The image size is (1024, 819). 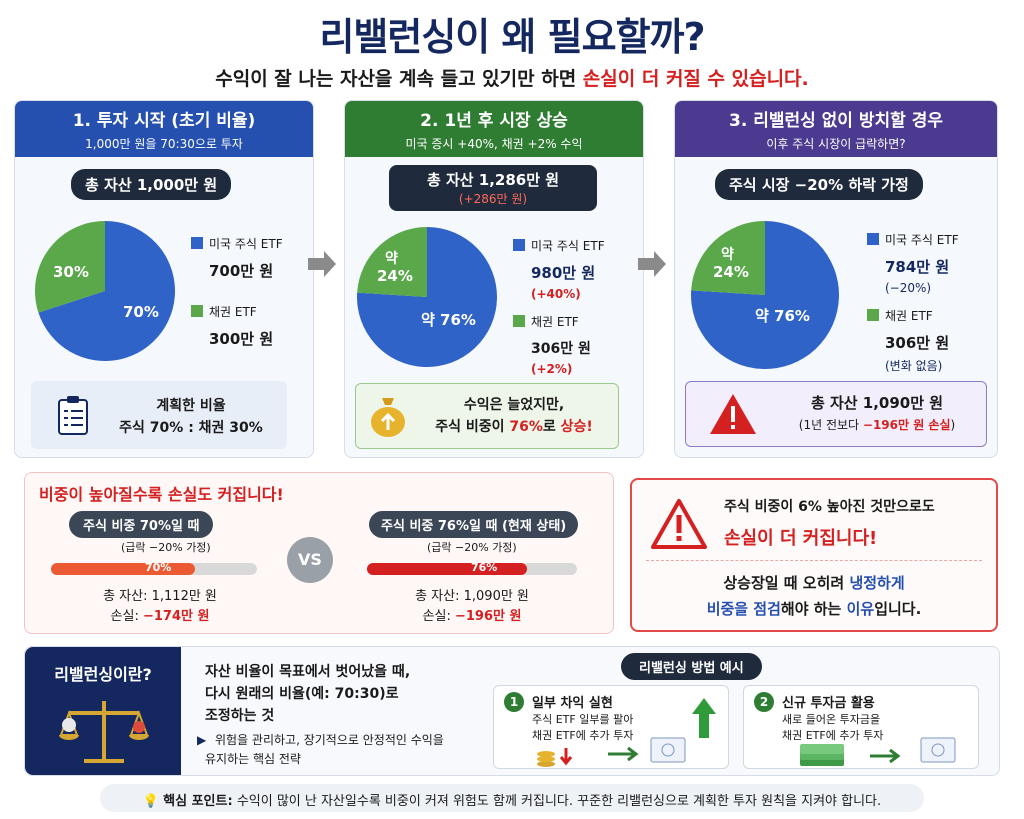 What do you see at coordinates (514, 405) in the screenshot?
I see `note-line: 수익은 늘었지만,` at bounding box center [514, 405].